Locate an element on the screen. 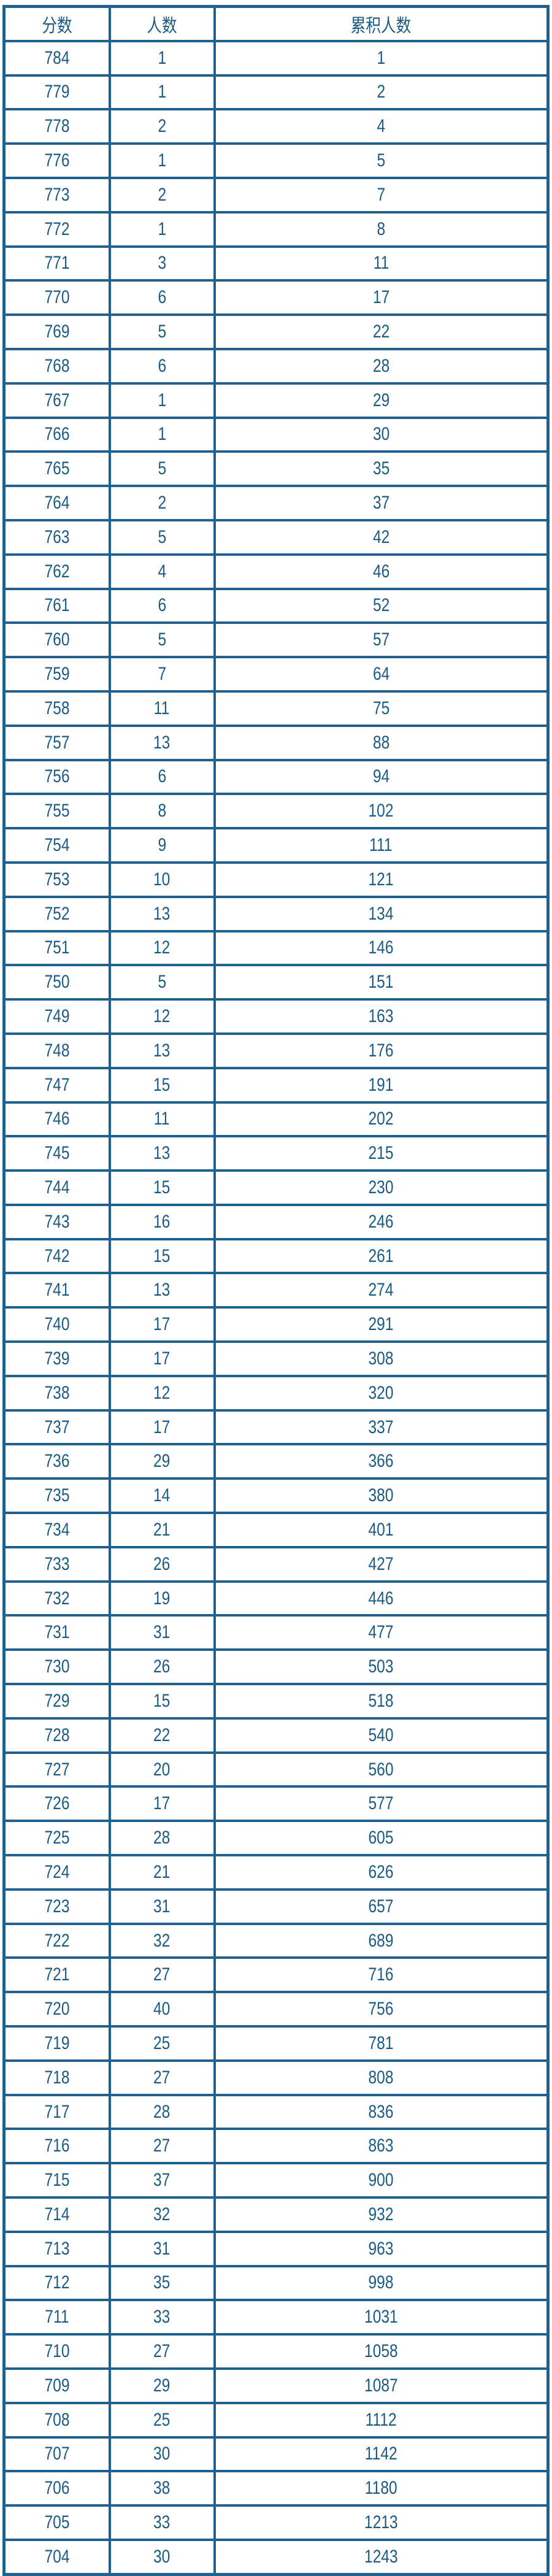  count-cell-value: 9 is located at coordinates (162, 846).